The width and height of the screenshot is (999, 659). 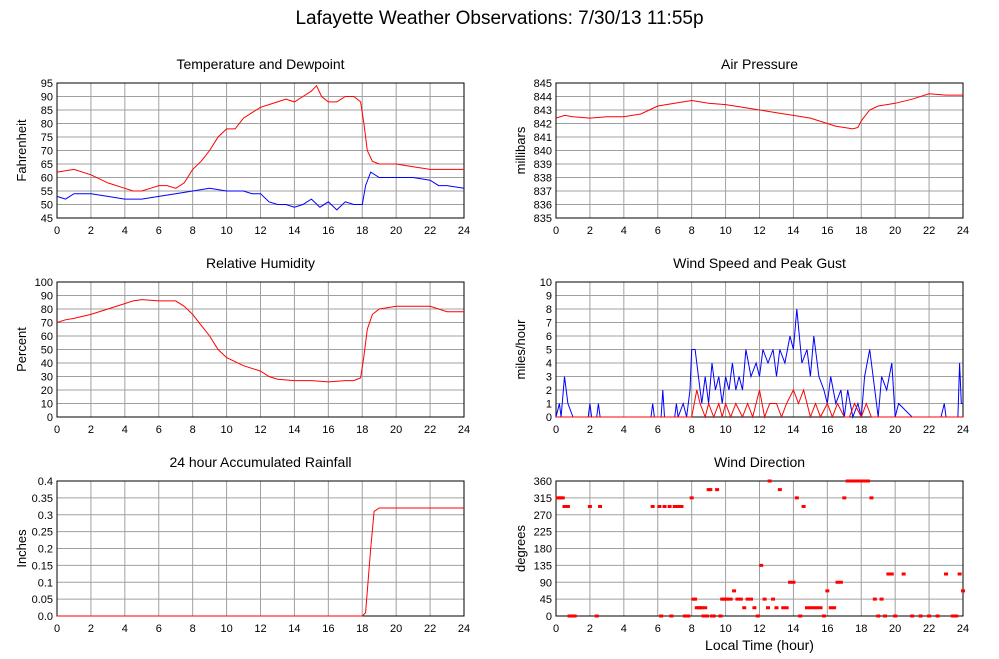 What do you see at coordinates (520, 349) in the screenshot?
I see `y-axis-label: miles/hour` at bounding box center [520, 349].